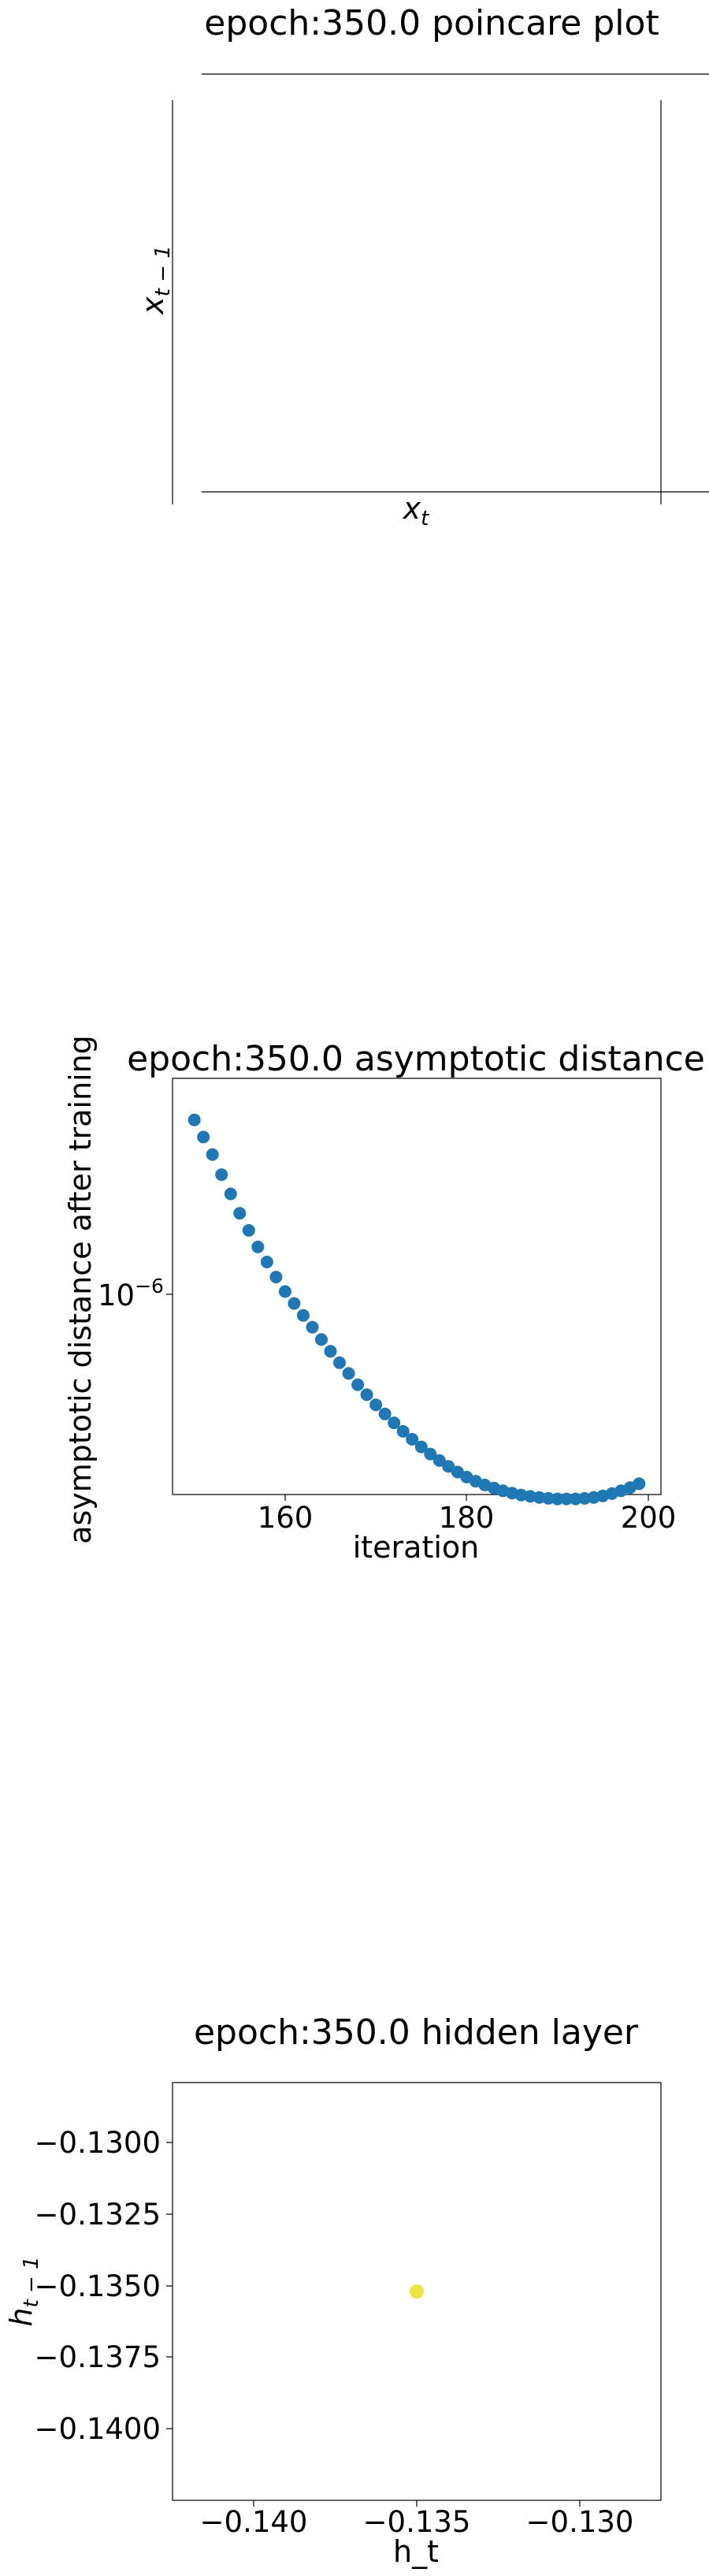  I want to click on asymptotic-x-ticks, so click(466, 1498).